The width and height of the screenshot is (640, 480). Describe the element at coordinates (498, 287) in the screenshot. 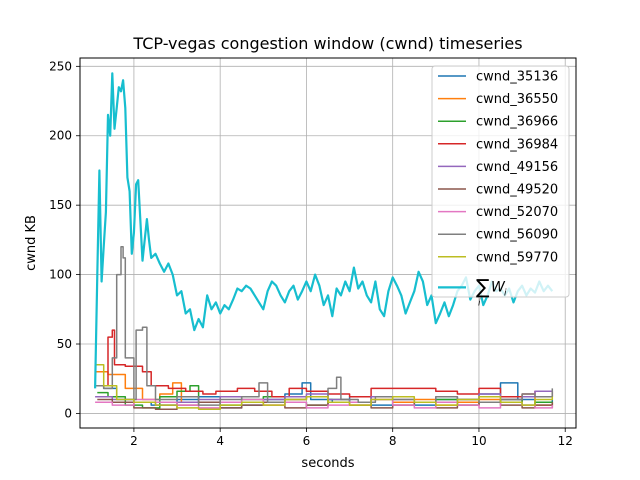

I see `legend-label-w: W` at that location.